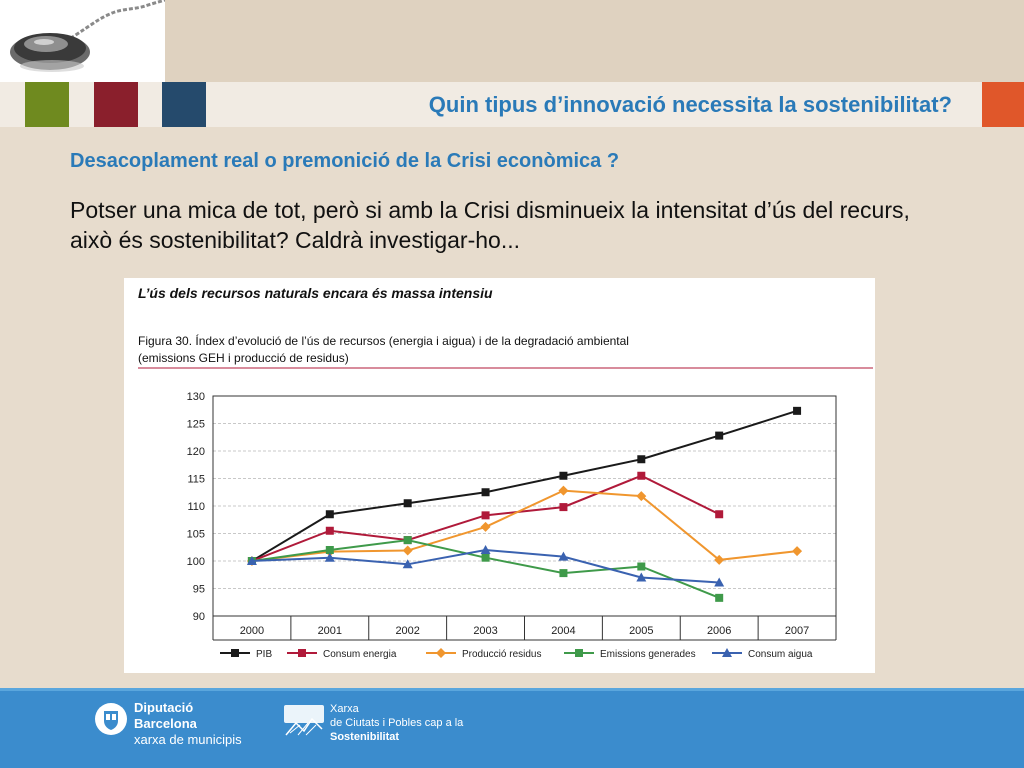 The width and height of the screenshot is (1024, 768). Describe the element at coordinates (641, 631) in the screenshot. I see `x-tick-label: 2005` at that location.